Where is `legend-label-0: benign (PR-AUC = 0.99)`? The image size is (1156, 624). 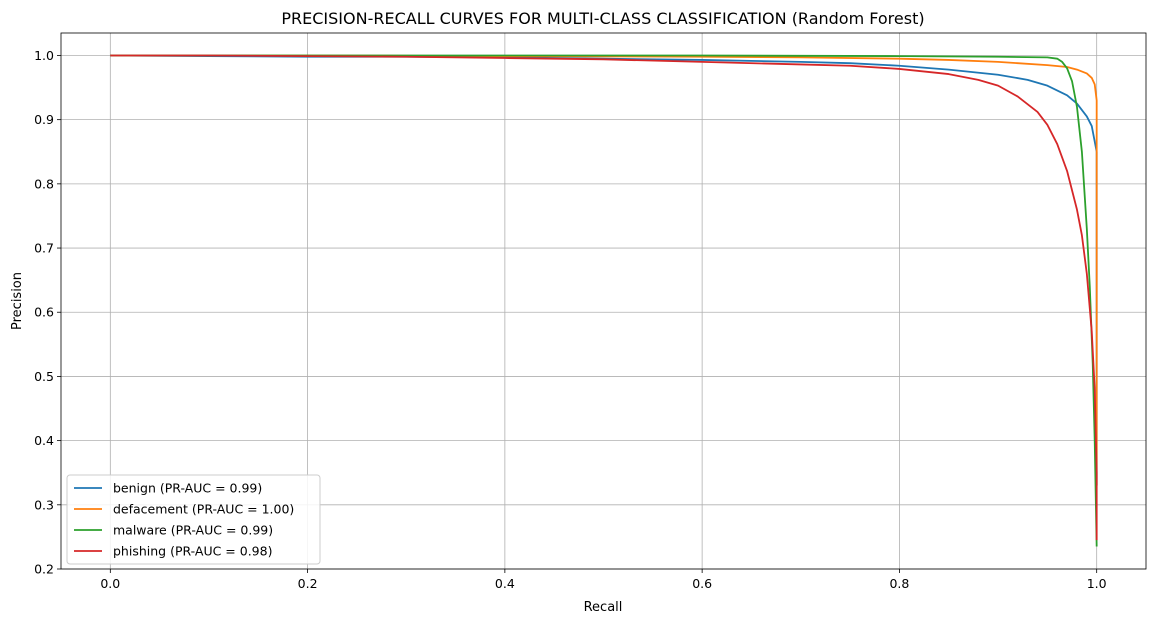 legend-label-0: benign (PR-AUC = 0.99) is located at coordinates (187, 488).